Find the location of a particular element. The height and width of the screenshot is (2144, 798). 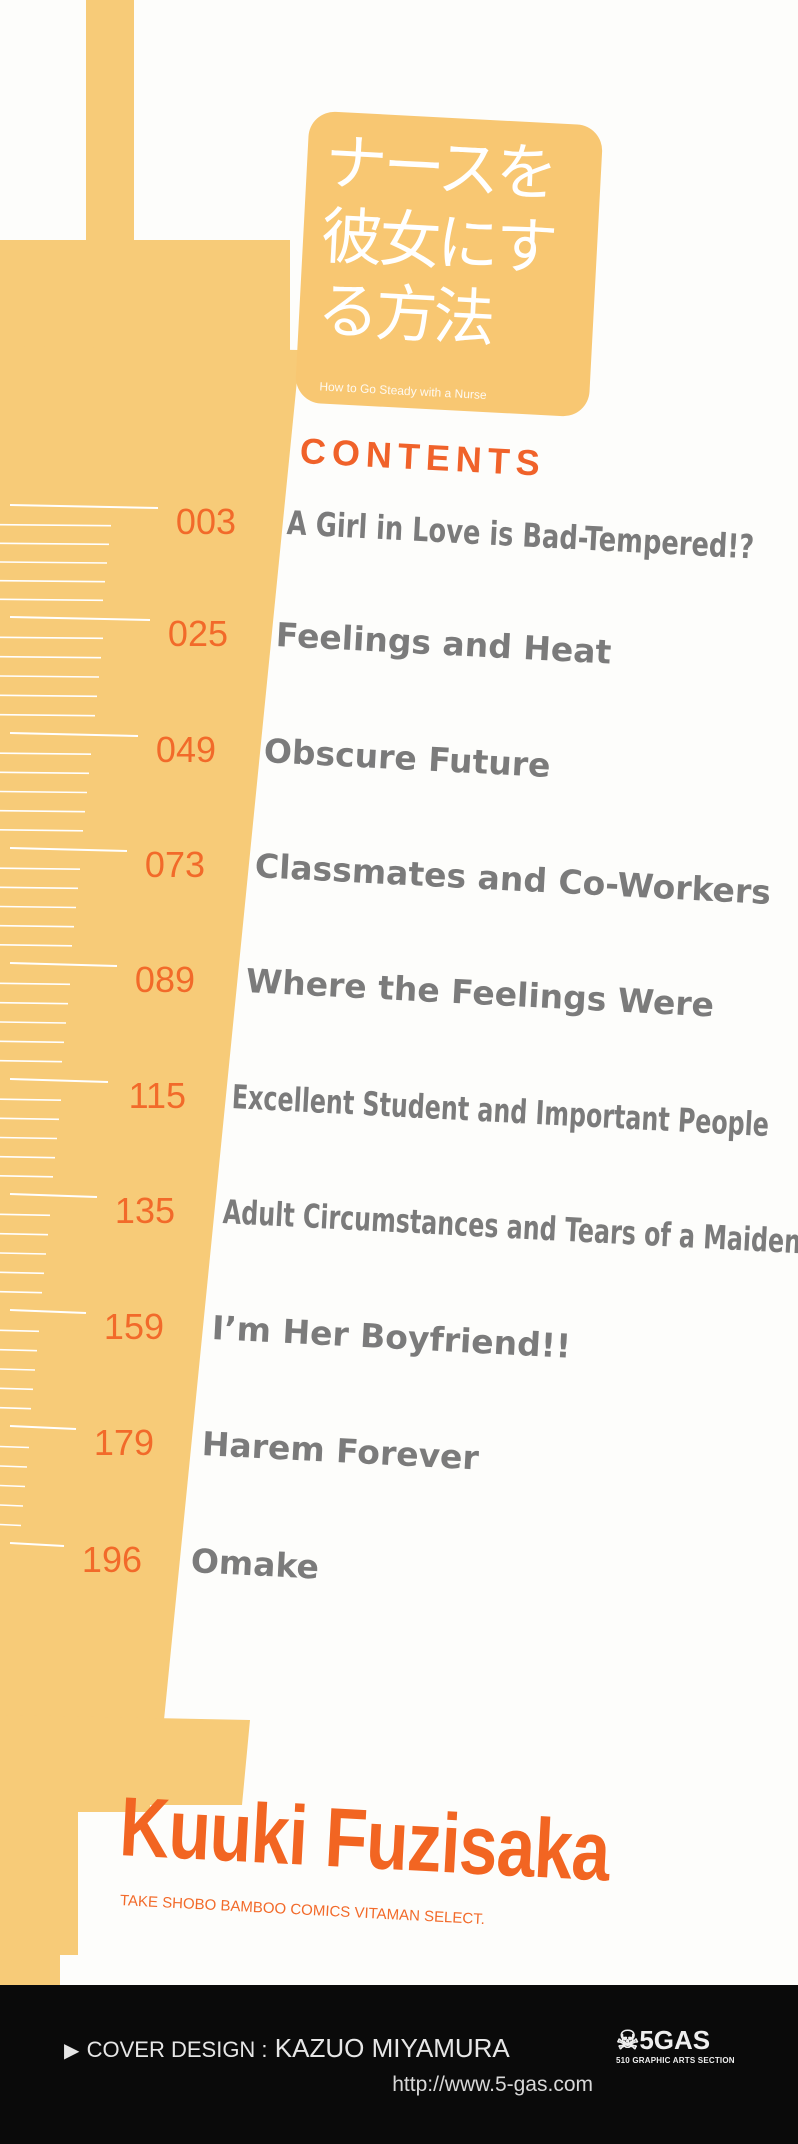

studio-subtitle: 510 GRAPHIC ARTS SECTION is located at coordinates (675, 2060).